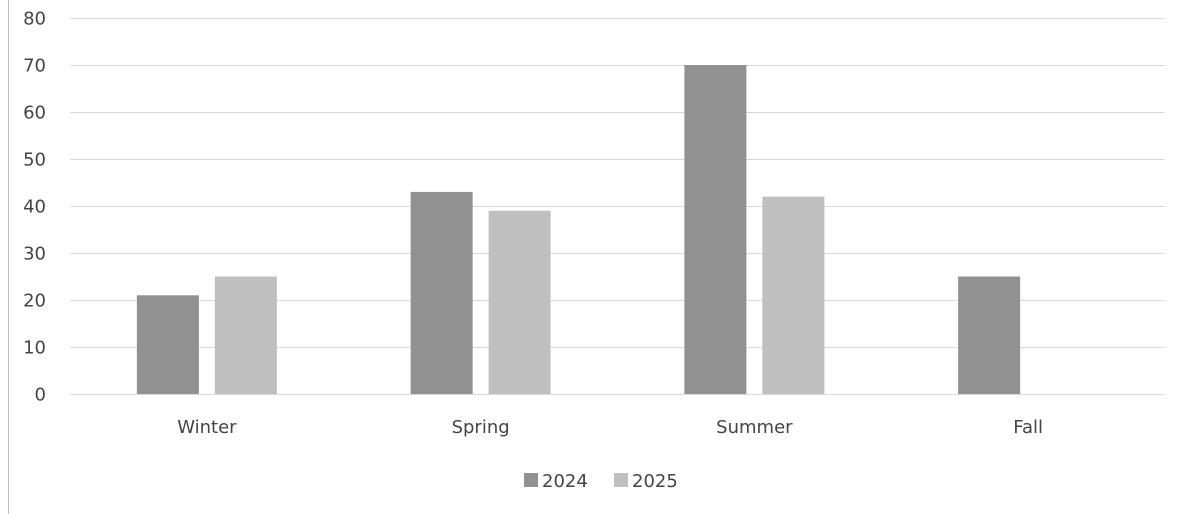 The image size is (1188, 514). I want to click on bar-2024-winter, so click(167, 344).